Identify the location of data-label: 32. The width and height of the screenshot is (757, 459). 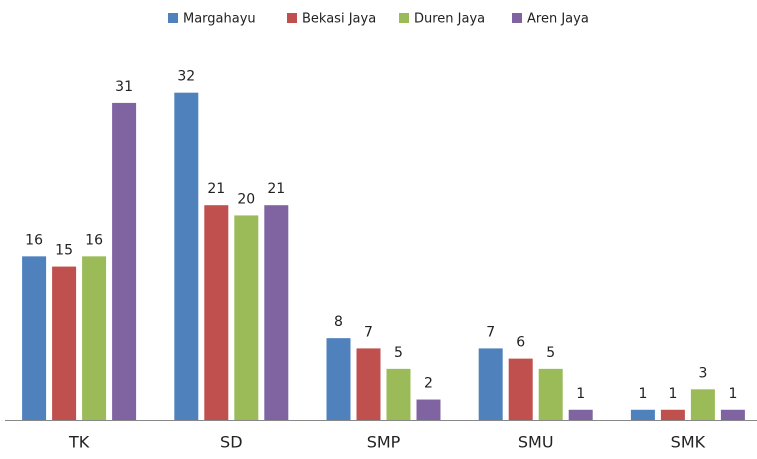
(186, 77).